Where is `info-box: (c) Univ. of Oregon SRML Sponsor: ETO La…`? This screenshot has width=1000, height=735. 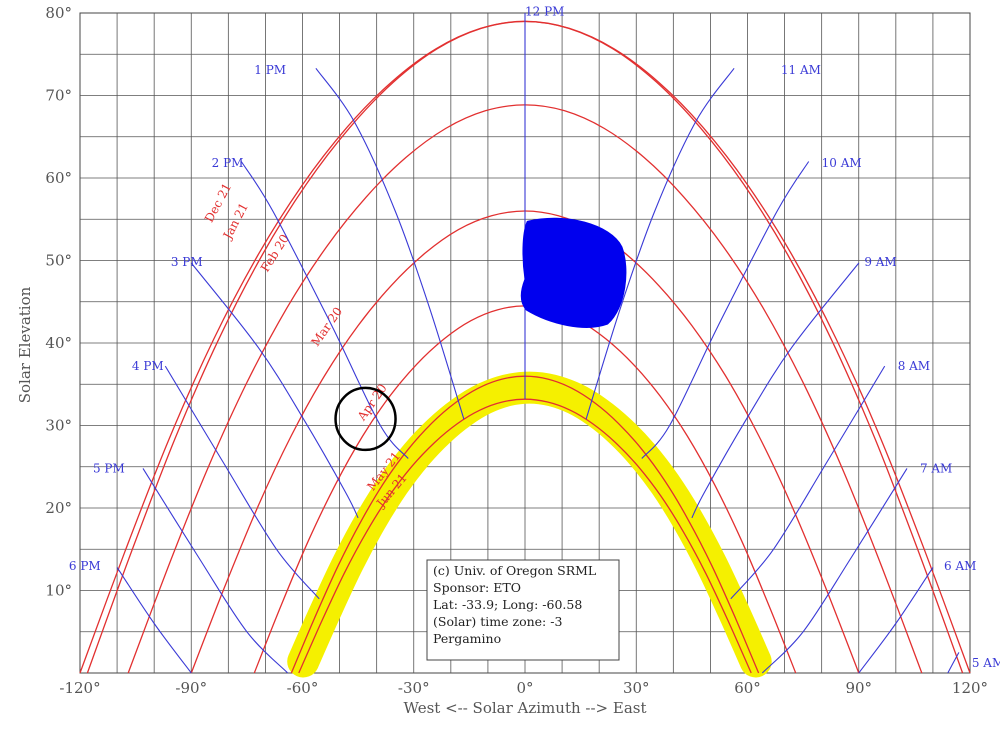
info-box: (c) Univ. of Oregon SRML Sponsor: ETO La… is located at coordinates (523, 610).